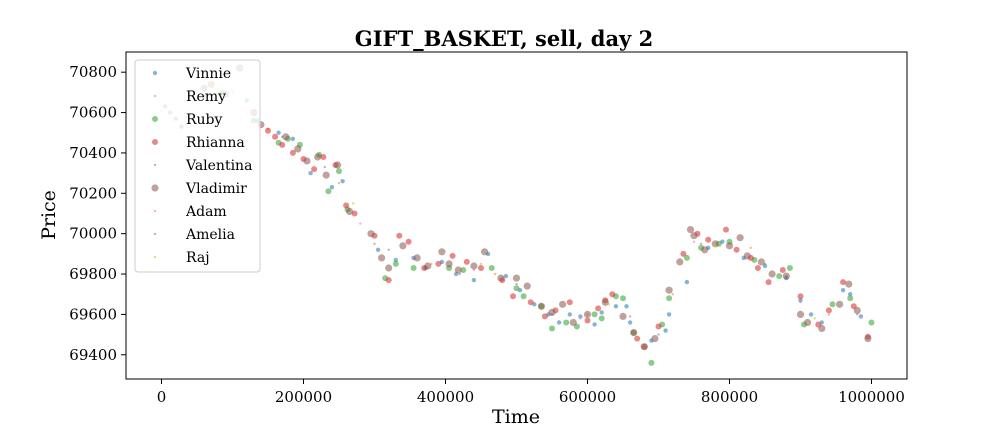 This screenshot has width=1008, height=432. I want to click on legend-label: Rhianna, so click(215, 143).